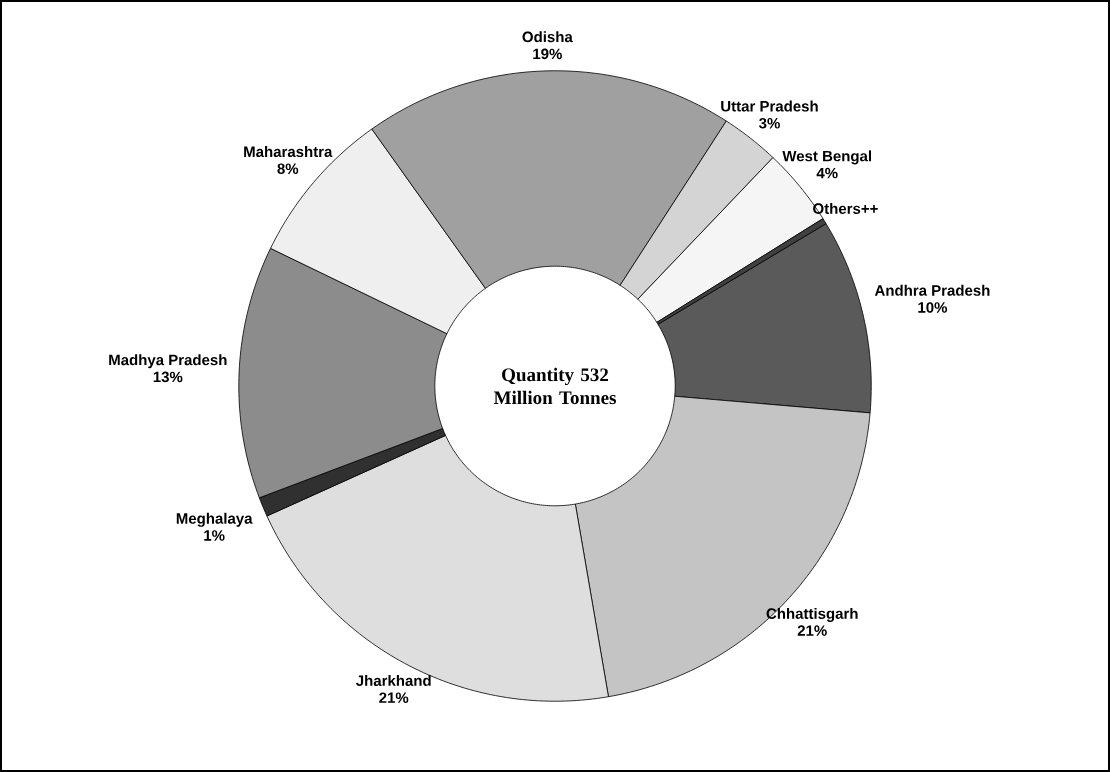 The width and height of the screenshot is (1110, 772). I want to click on slice-label: Uttar Pradesh, so click(769, 106).